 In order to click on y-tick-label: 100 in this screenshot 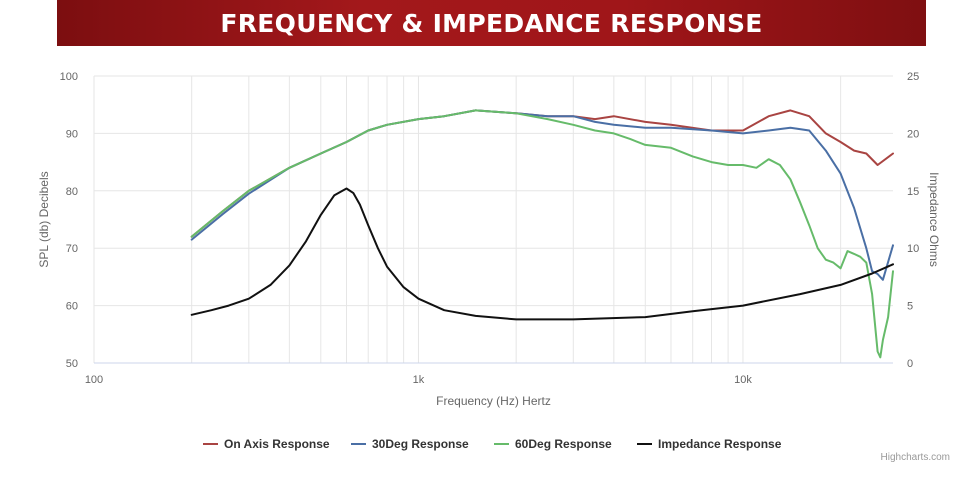, I will do `click(69, 77)`.